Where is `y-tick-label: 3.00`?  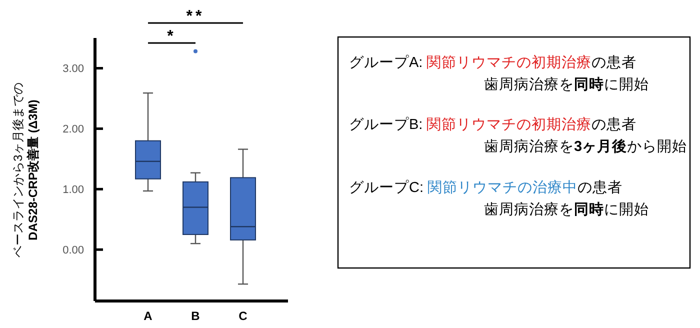
y-tick-label: 3.00 is located at coordinates (73, 69).